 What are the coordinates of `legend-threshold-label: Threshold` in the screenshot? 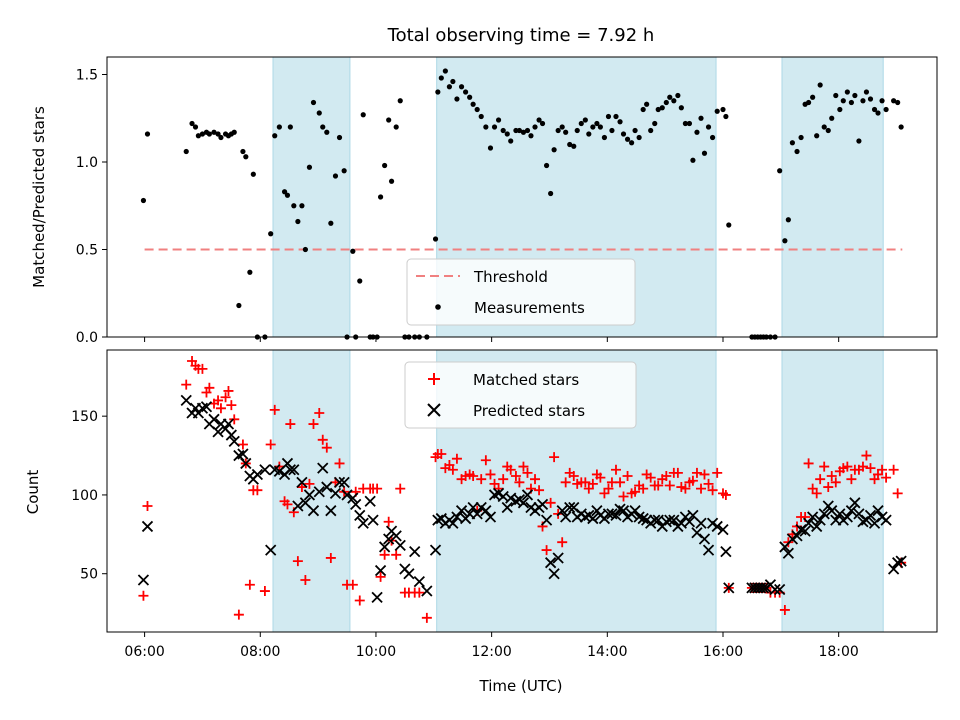 It's located at (510, 277).